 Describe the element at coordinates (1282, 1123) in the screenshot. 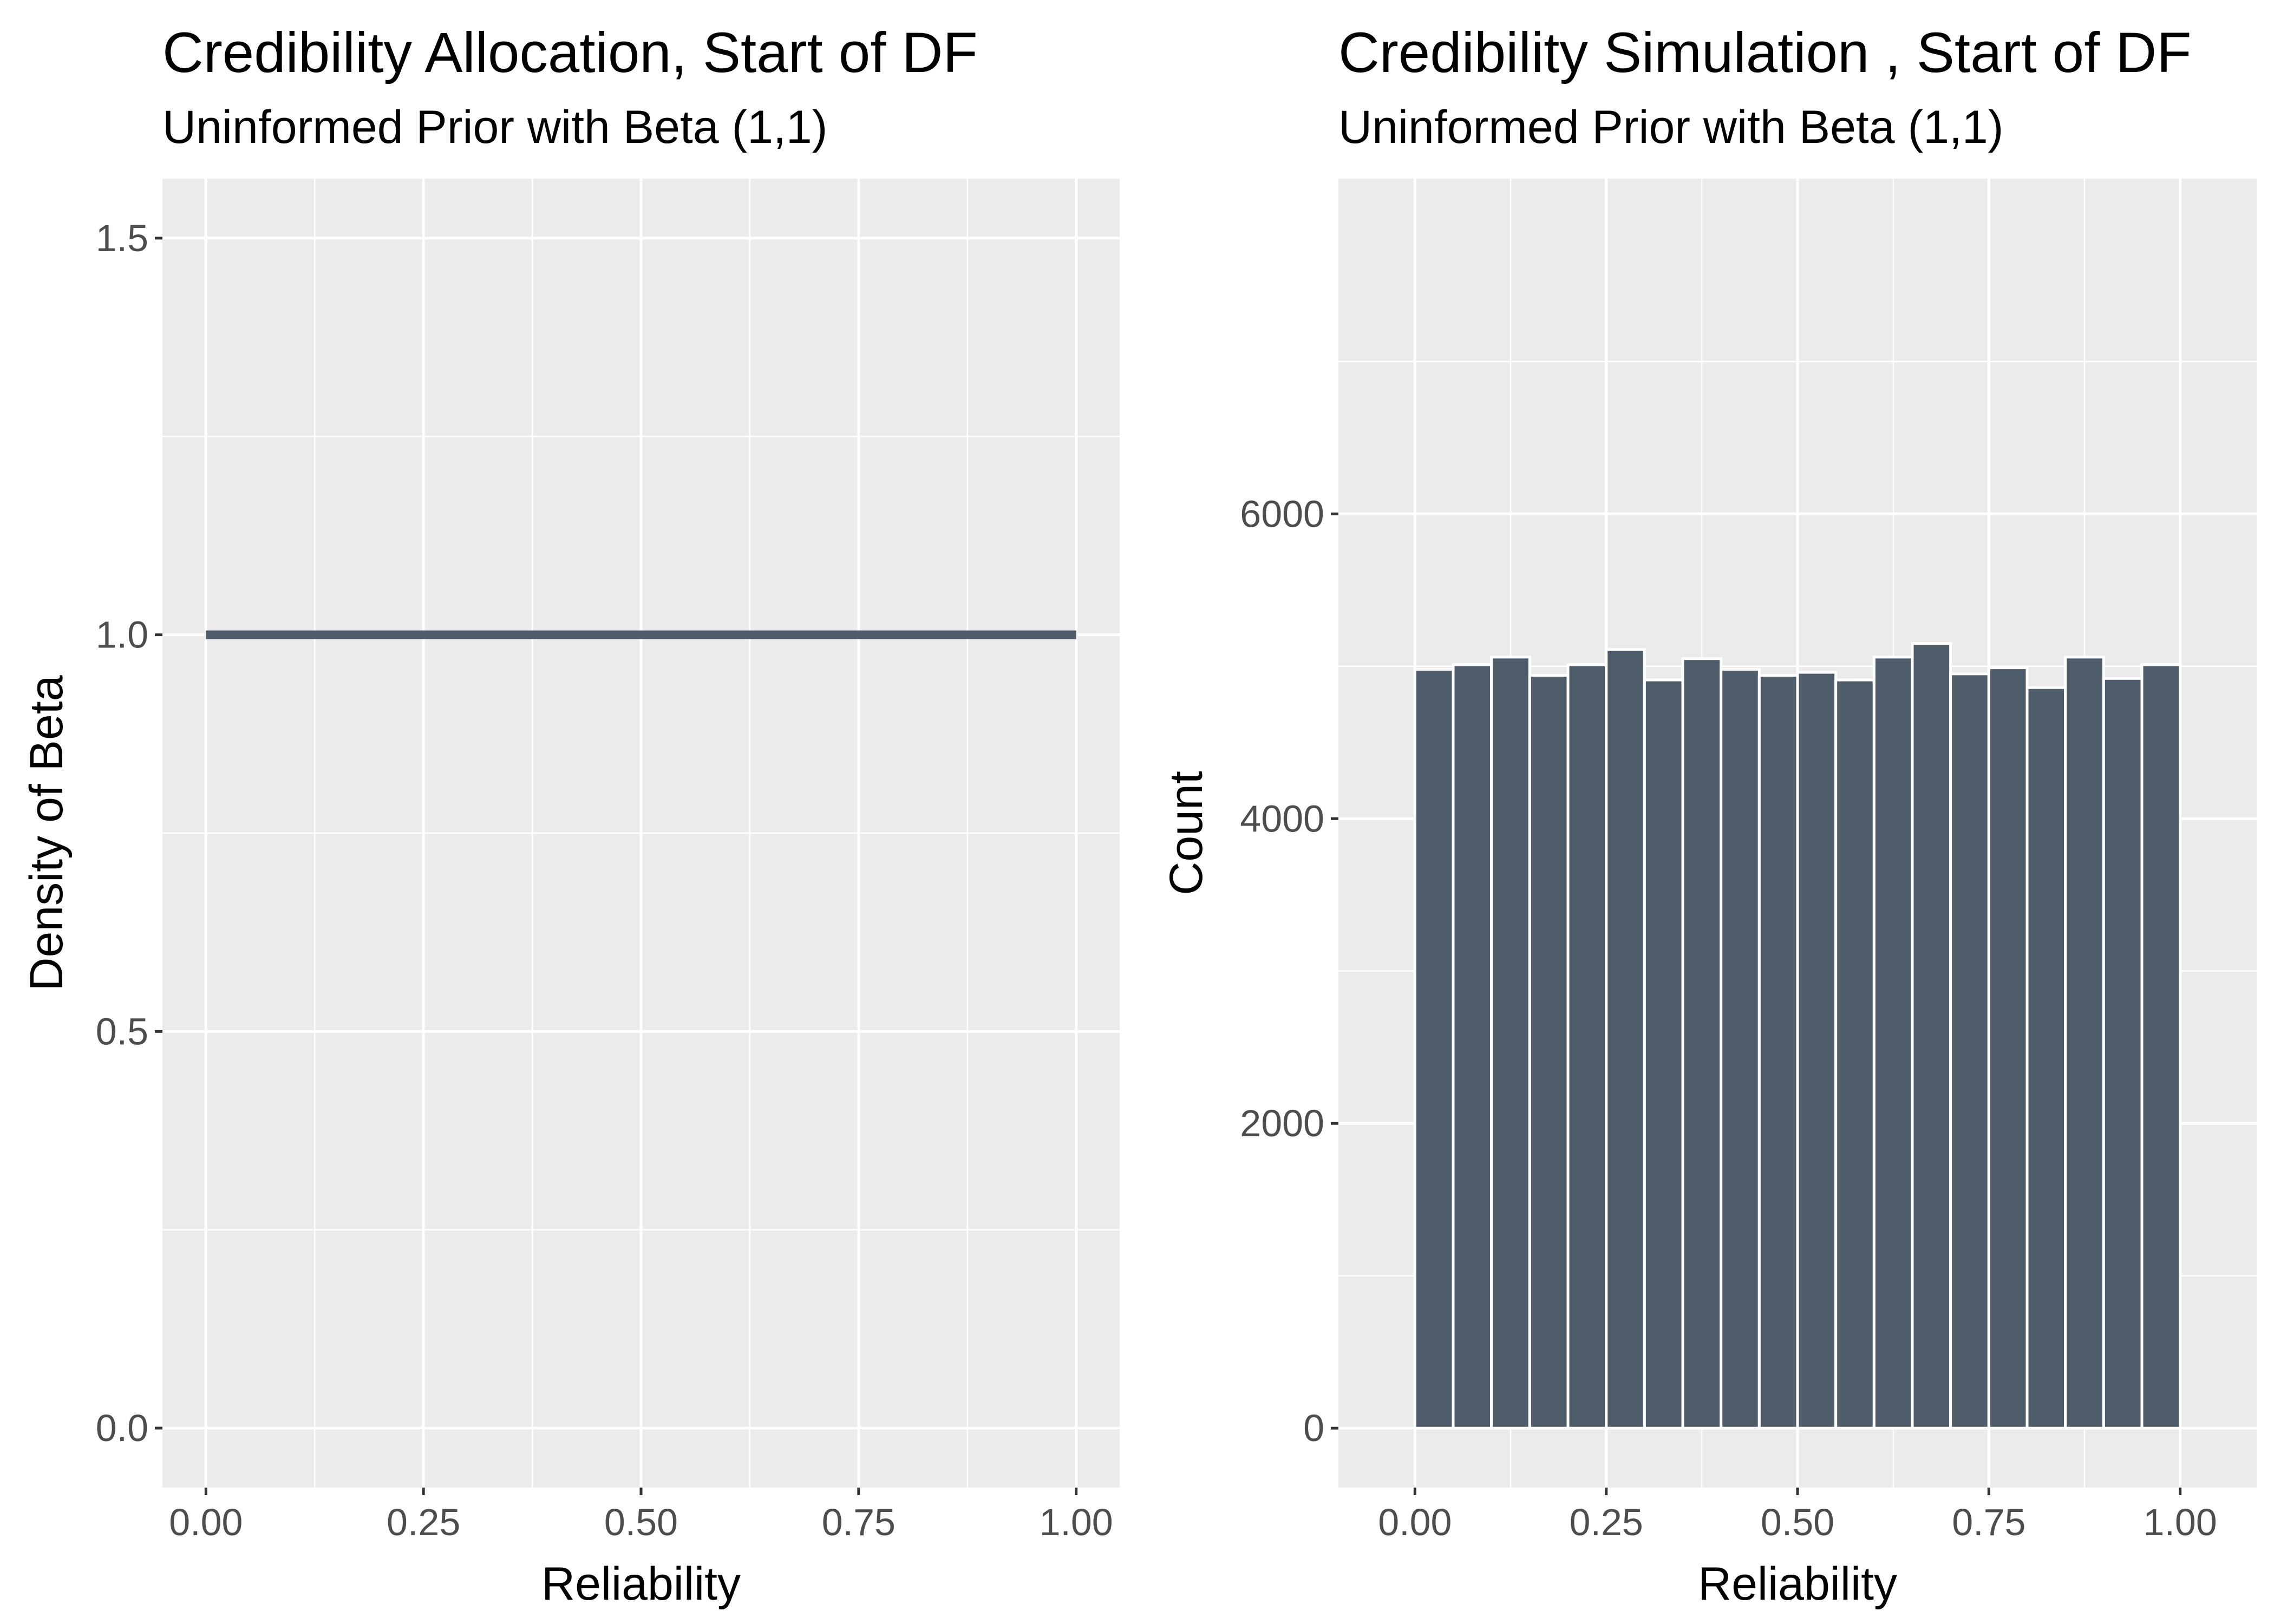

I see `y-tick-label: 2000` at that location.